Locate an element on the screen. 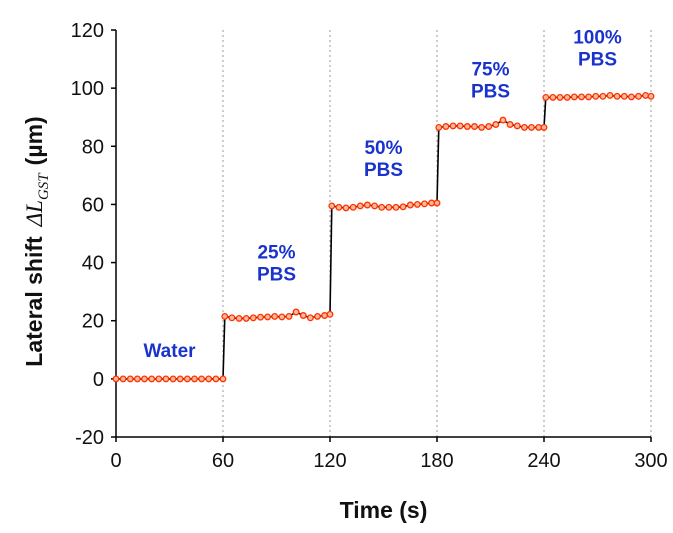 The width and height of the screenshot is (673, 533). y-tick-label-100: 100 is located at coordinates (87, 89).